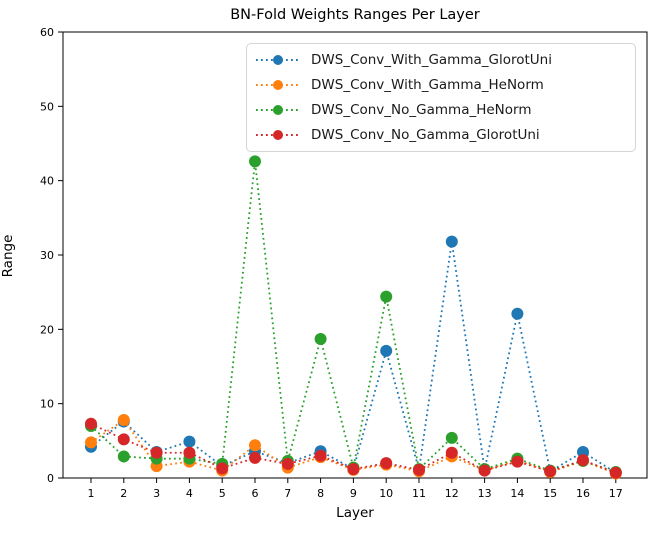 The width and height of the screenshot is (658, 533). Describe the element at coordinates (485, 493) in the screenshot. I see `x-tick-label: 13` at that location.